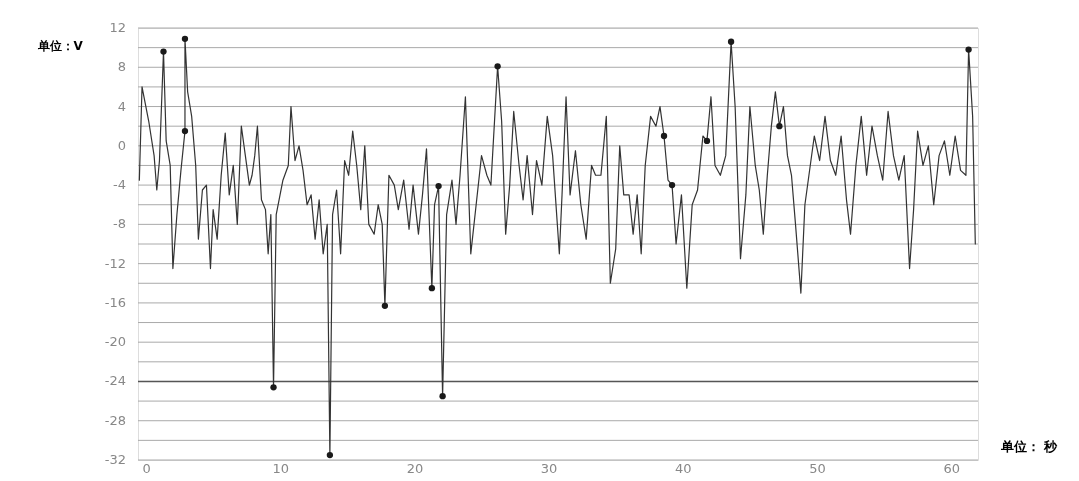 The height and width of the screenshot is (481, 1079). I want to click on y-tick-label: -16, so click(115, 302).